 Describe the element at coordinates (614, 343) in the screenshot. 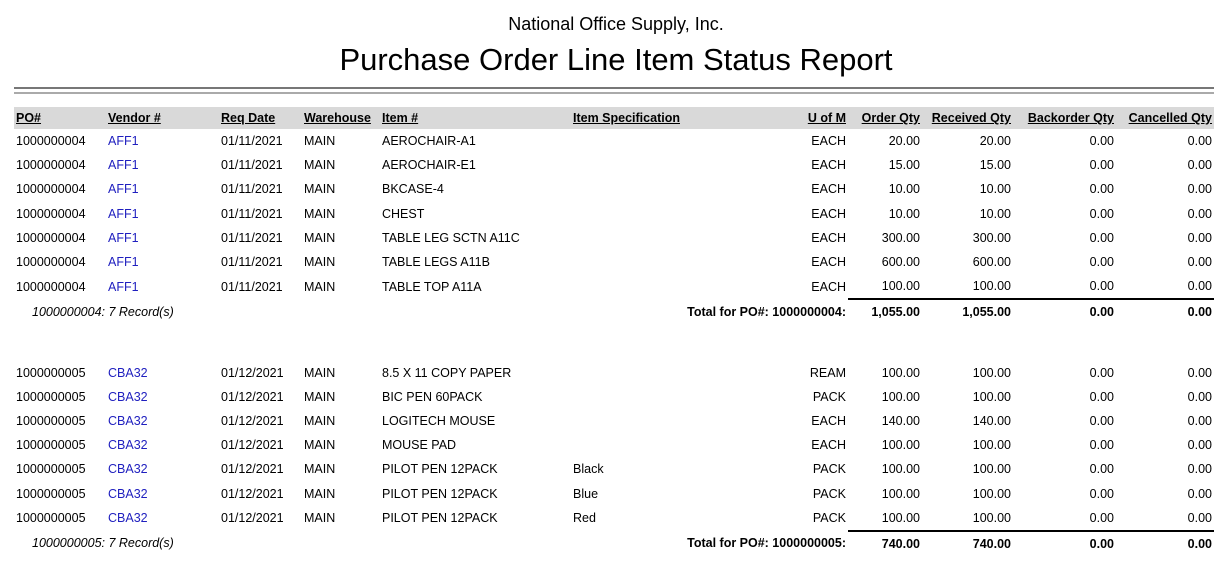

I see `group-spacer` at that location.